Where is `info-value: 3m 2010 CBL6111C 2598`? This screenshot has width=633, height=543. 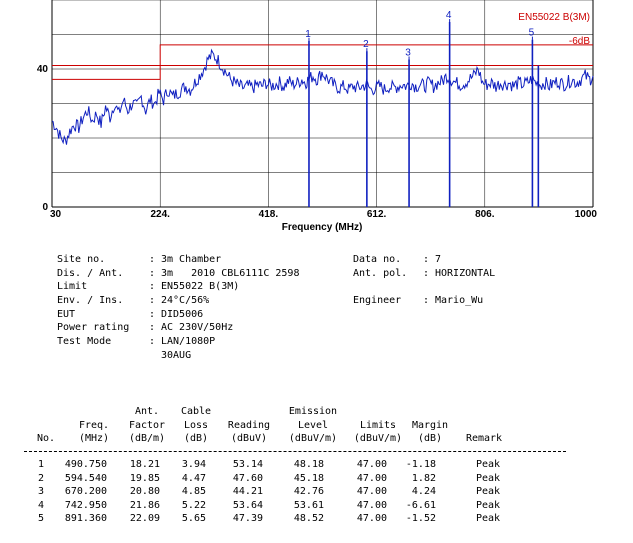 info-value: 3m 2010 CBL6111C 2598 is located at coordinates (230, 273).